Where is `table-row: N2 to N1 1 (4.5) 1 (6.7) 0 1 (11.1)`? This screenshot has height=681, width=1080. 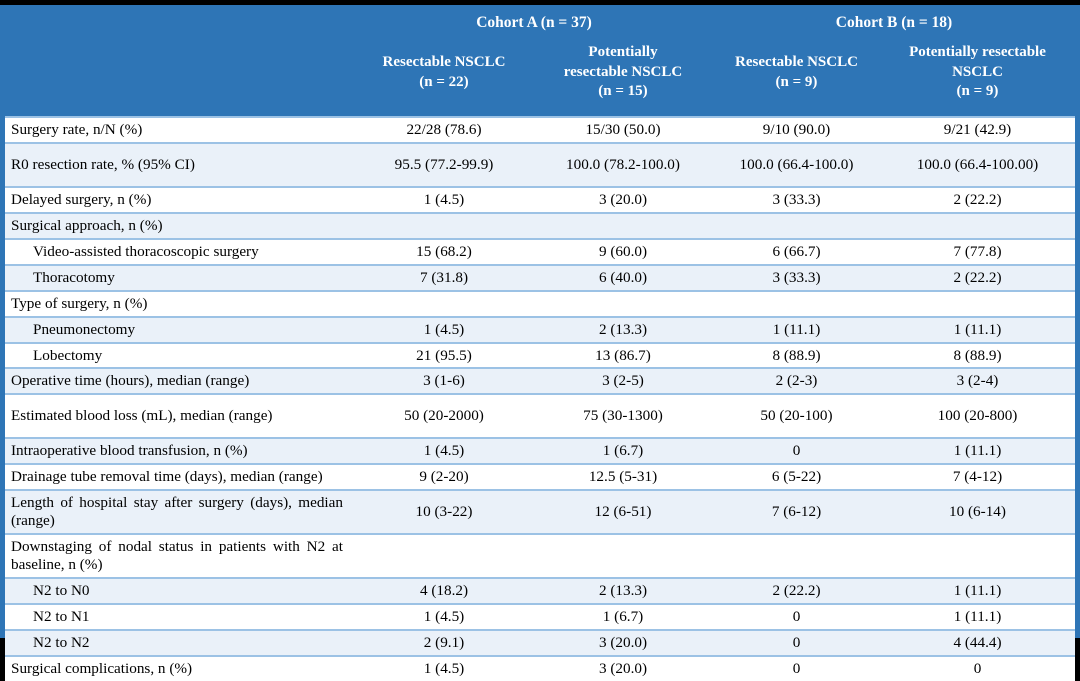 table-row: N2 to N1 1 (4.5) 1 (6.7) 0 1 (11.1) is located at coordinates (540, 616).